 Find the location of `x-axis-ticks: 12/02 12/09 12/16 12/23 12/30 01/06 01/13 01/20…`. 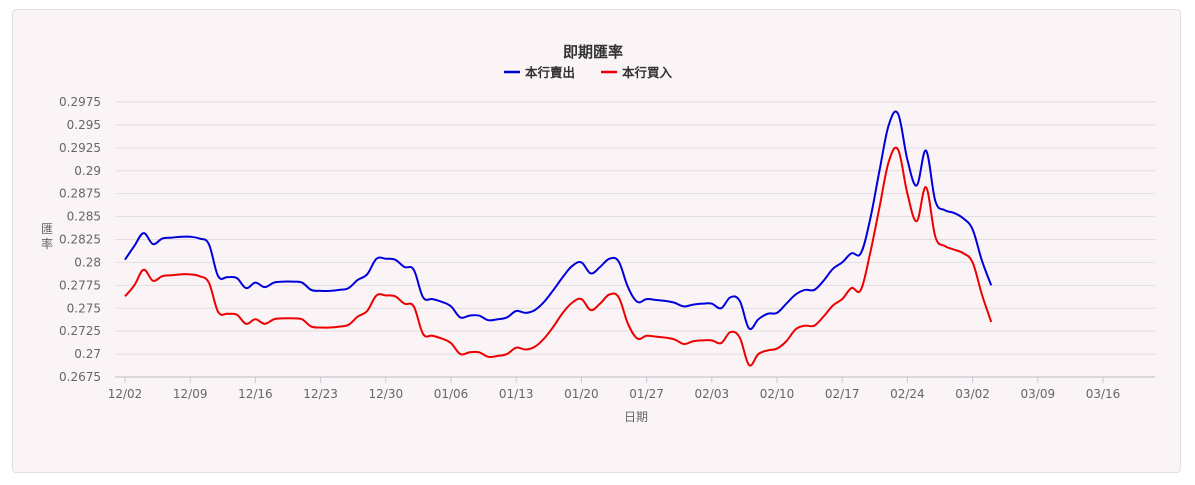

x-axis-ticks: 12/02 12/09 12/16 12/23 12/30 01/06 01/13 01/20… is located at coordinates (614, 389).